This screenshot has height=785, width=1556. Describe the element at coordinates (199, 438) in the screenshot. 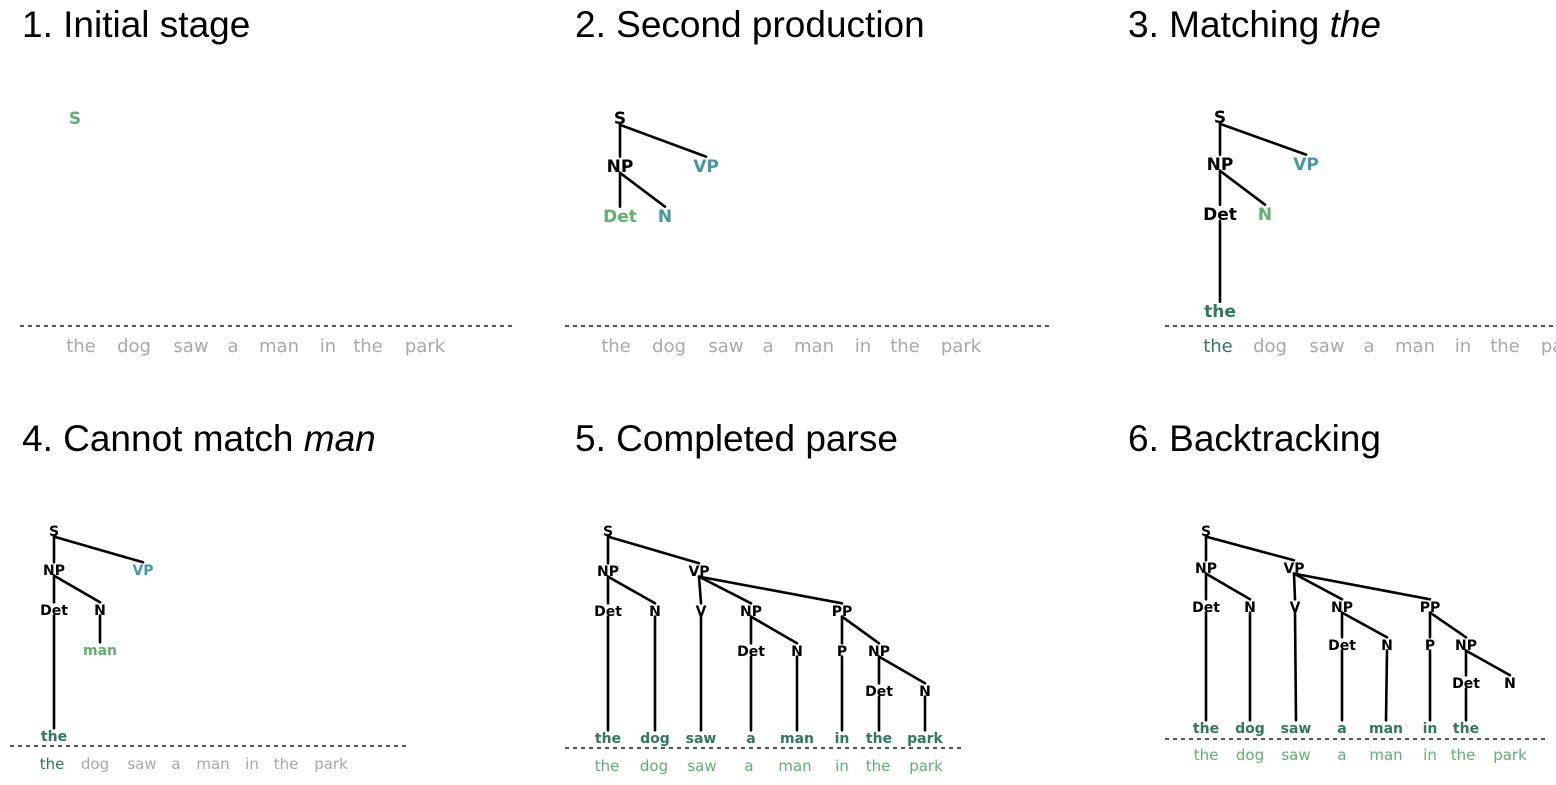

I see `panel-title: 4. Cannot match man` at that location.